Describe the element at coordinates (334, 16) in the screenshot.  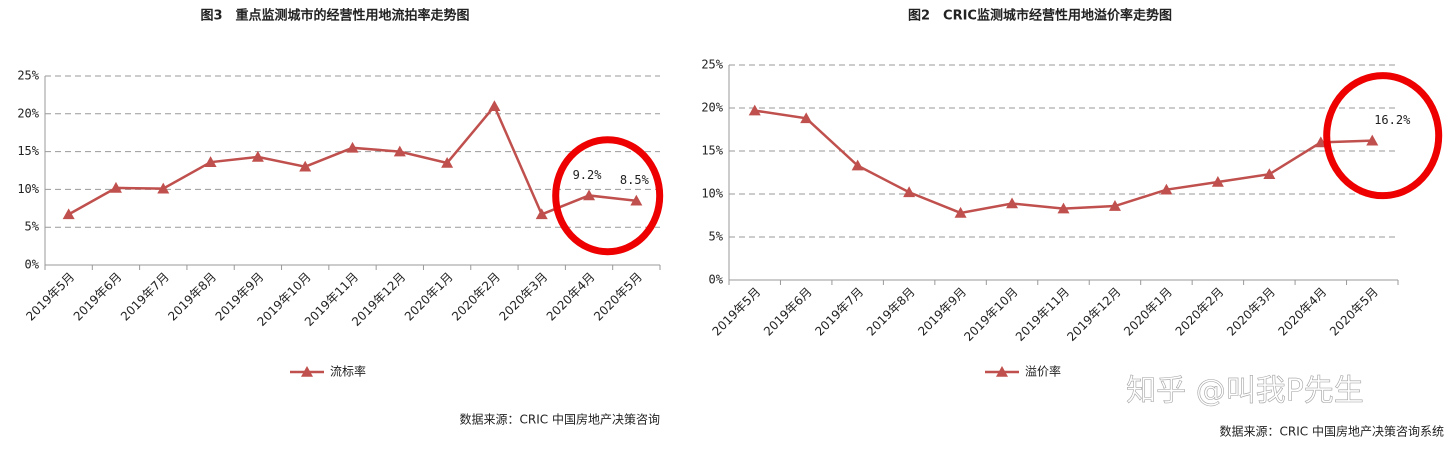
I see `chart-title: 图3 重点监测城市的经营性用地流拍率走势图` at that location.